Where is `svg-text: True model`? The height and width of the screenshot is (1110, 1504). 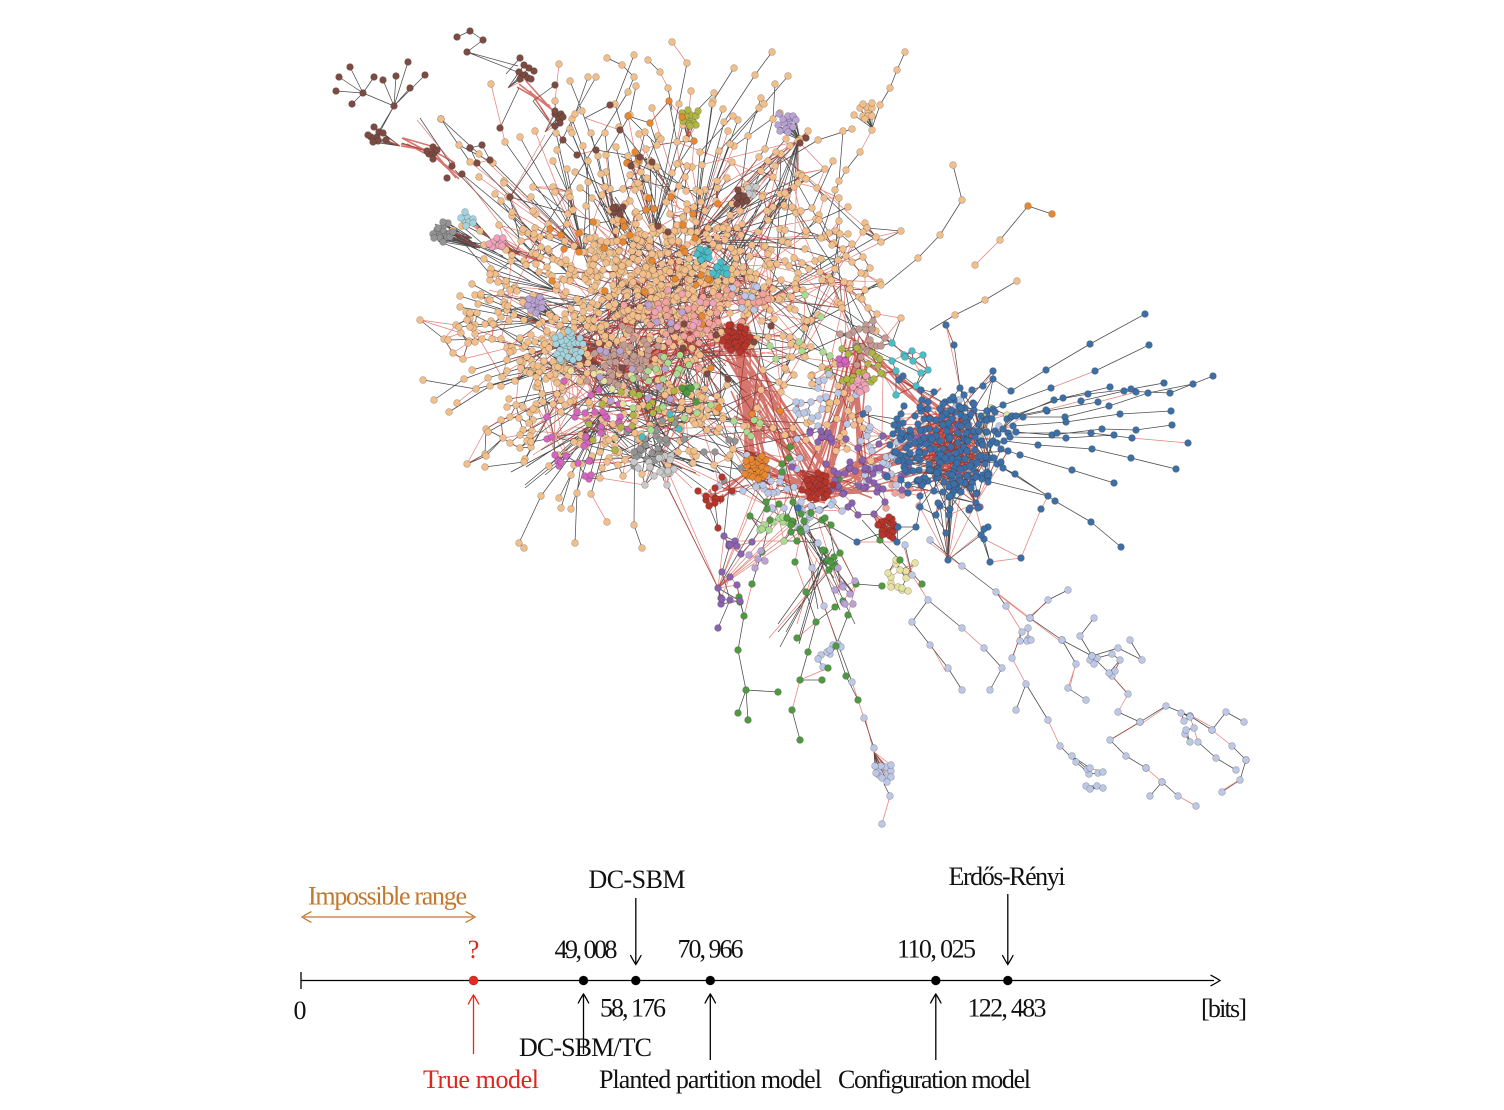 svg-text: True model is located at coordinates (481, 1079).